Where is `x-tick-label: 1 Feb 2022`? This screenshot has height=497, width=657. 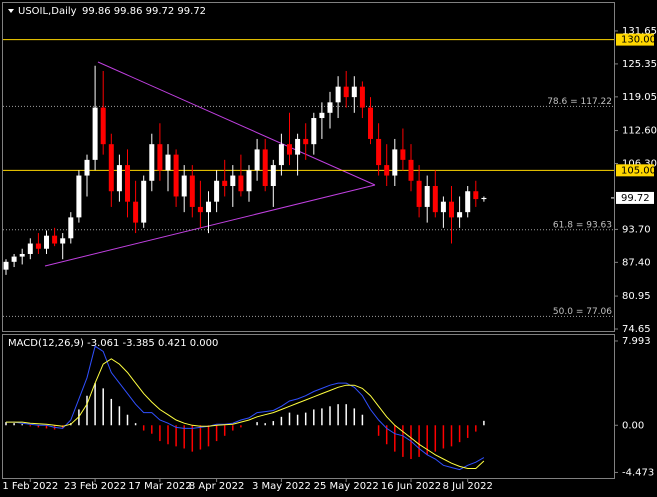 x-tick-label: 1 Feb 2022 is located at coordinates (30, 486).